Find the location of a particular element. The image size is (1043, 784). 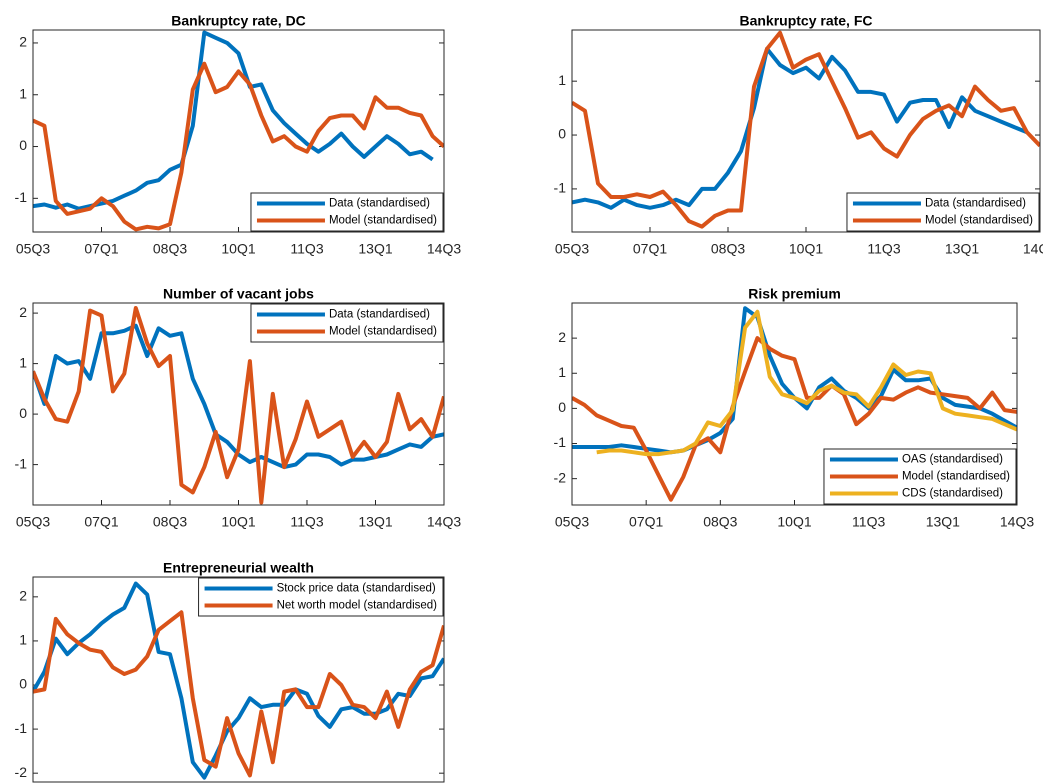

legend-label: CDS (standardised) is located at coordinates (952, 494).